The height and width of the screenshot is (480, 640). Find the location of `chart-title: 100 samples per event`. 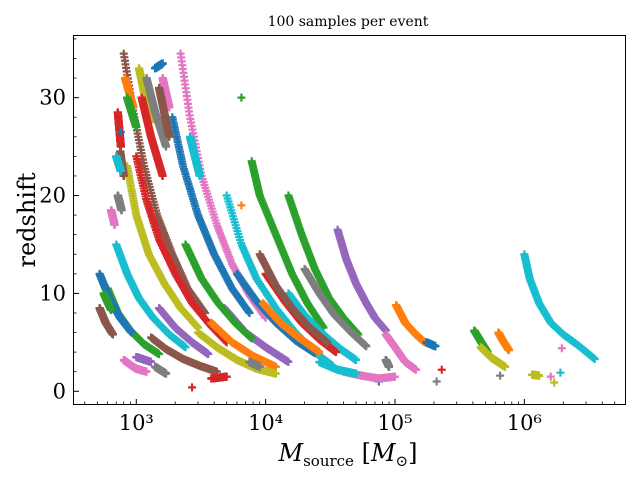

chart-title: 100 samples per event is located at coordinates (348, 22).